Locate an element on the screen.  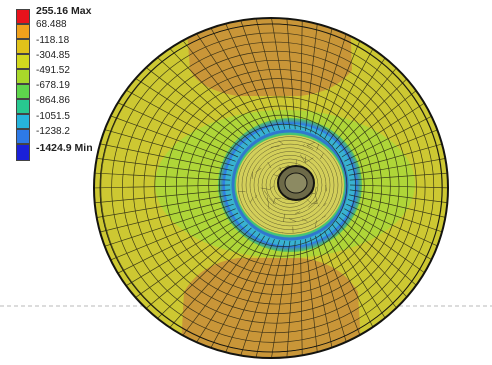
center-hole is located at coordinates (296, 183).